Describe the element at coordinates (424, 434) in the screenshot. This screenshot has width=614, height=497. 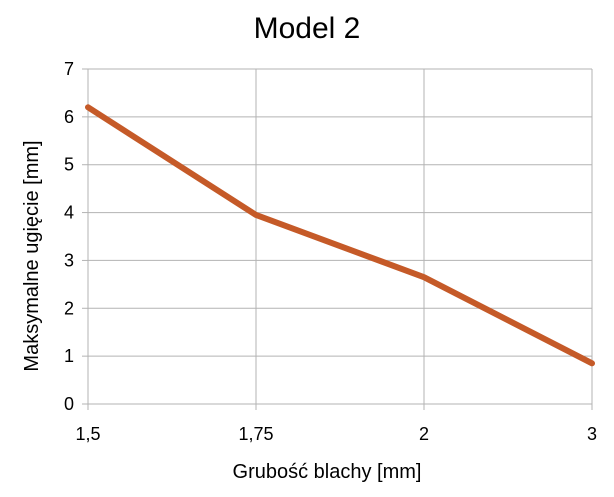
I see `x-tick-label: 2` at that location.